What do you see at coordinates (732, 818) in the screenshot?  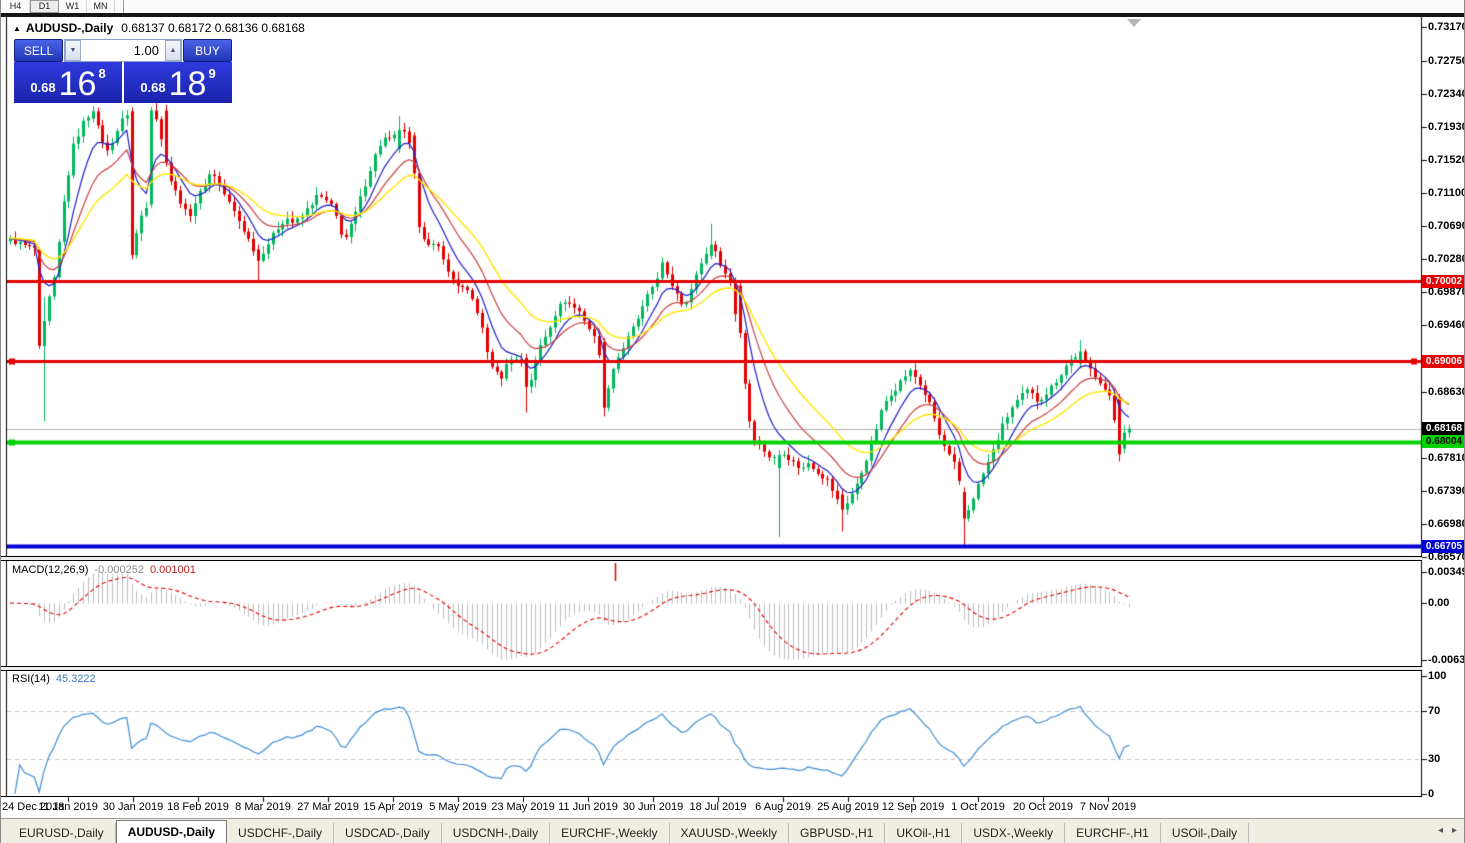 I see `tabbar-top-border` at bounding box center [732, 818].